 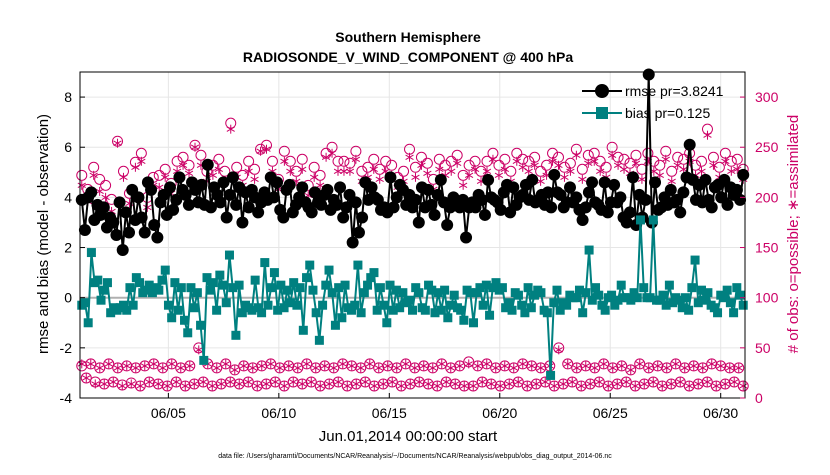 I want to click on y-right-axis-label: # of obs: o=possible; ∗=assimilated, so click(x=793, y=234).